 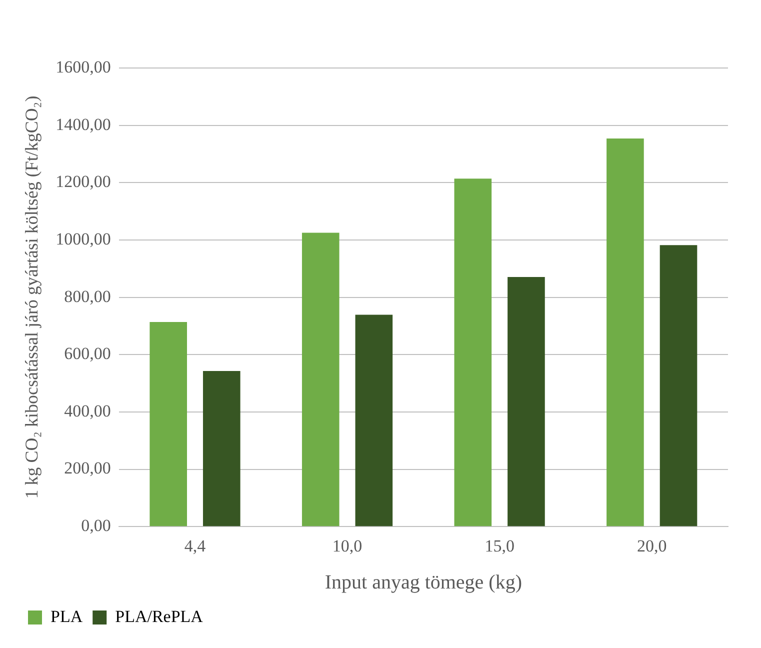 What do you see at coordinates (159, 616) in the screenshot?
I see `legend-label: PLA/RePLA` at bounding box center [159, 616].